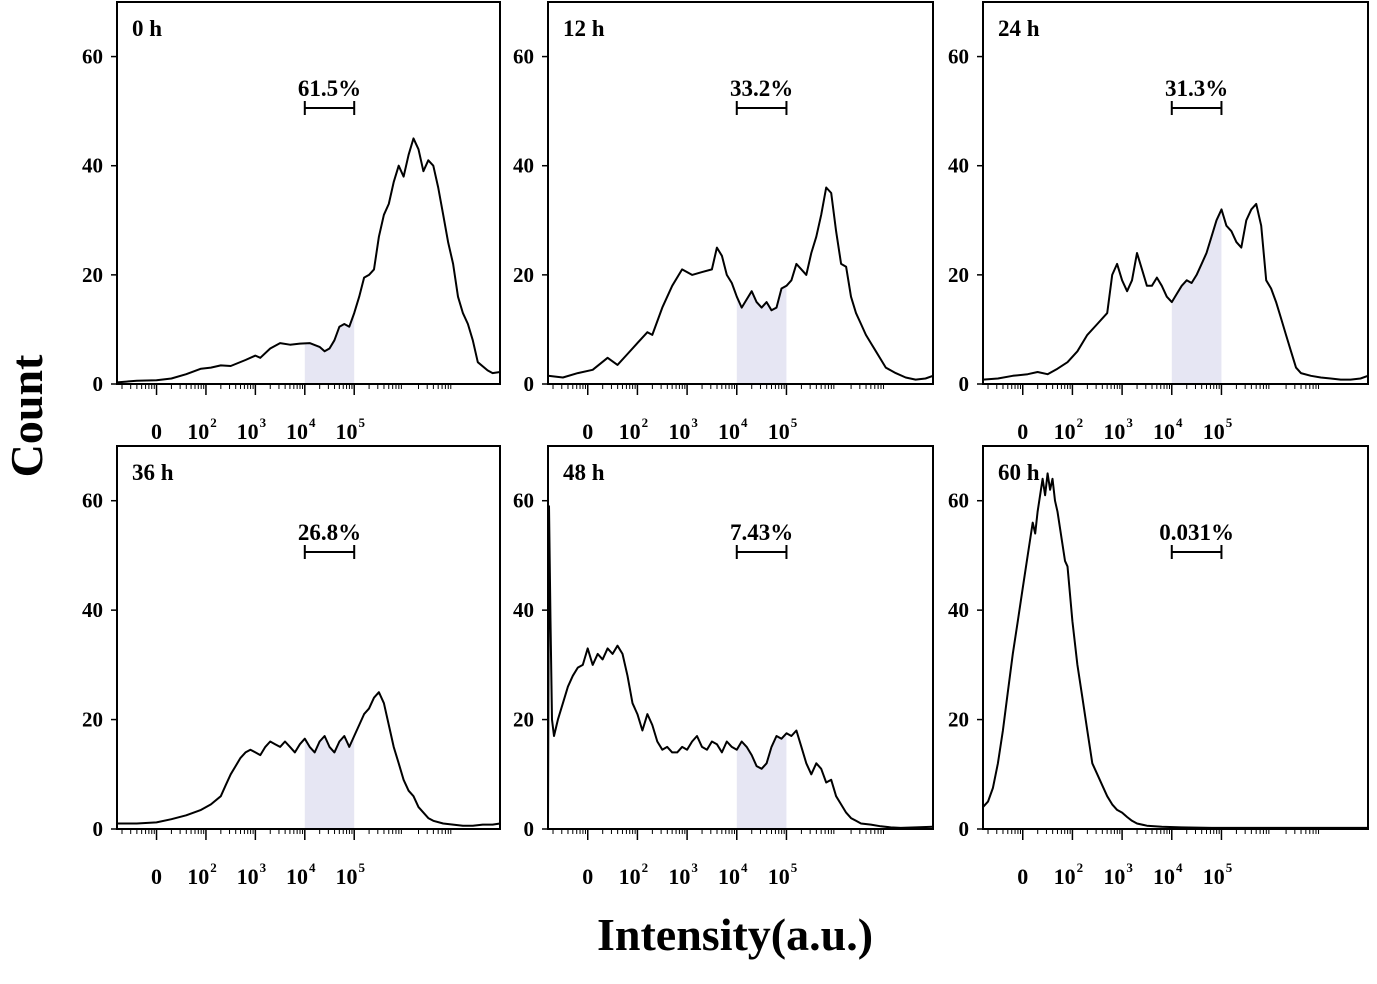 This screenshot has width=1377, height=984. What do you see at coordinates (761, 532) in the screenshot?
I see `gate-percentage-label: 7.43%` at bounding box center [761, 532].